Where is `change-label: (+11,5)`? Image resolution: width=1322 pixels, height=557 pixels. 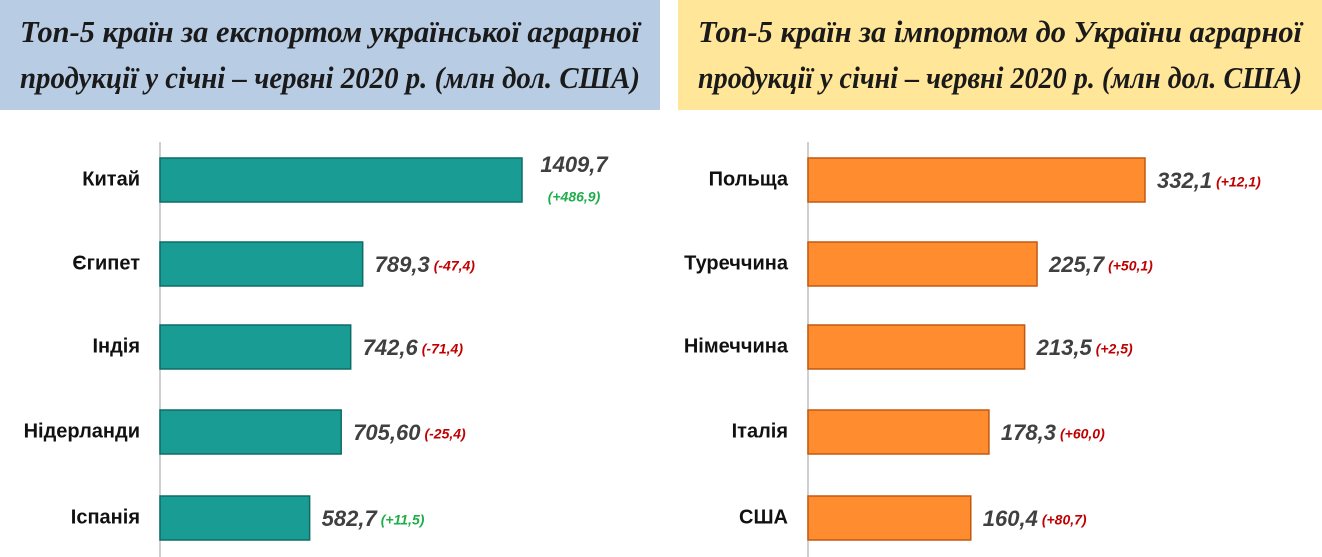
change-label: (+11,5) is located at coordinates (403, 520).